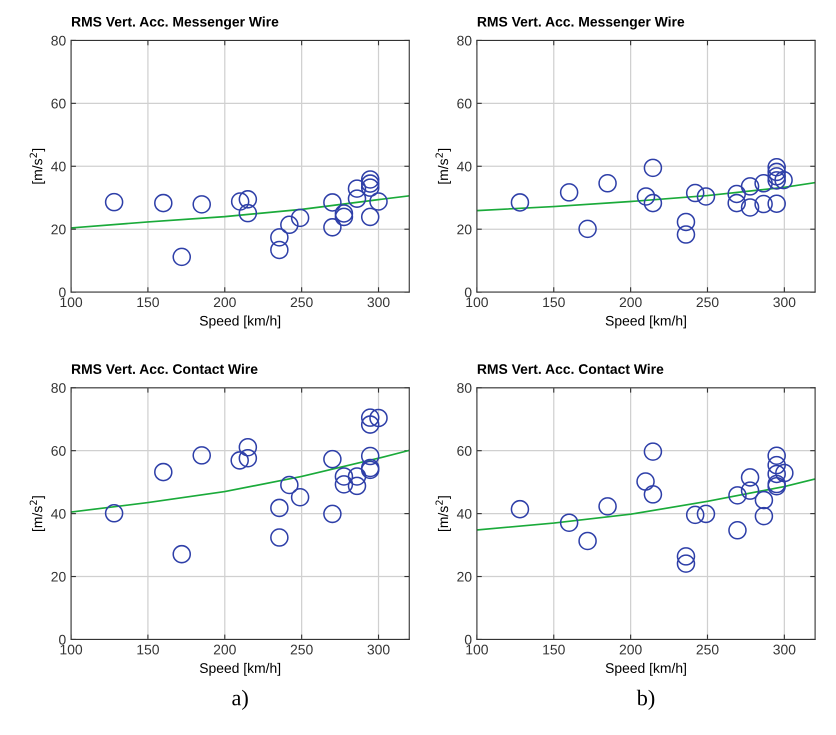 This screenshot has width=836, height=735. What do you see at coordinates (240, 700) in the screenshot?
I see `text: a)` at bounding box center [240, 700].